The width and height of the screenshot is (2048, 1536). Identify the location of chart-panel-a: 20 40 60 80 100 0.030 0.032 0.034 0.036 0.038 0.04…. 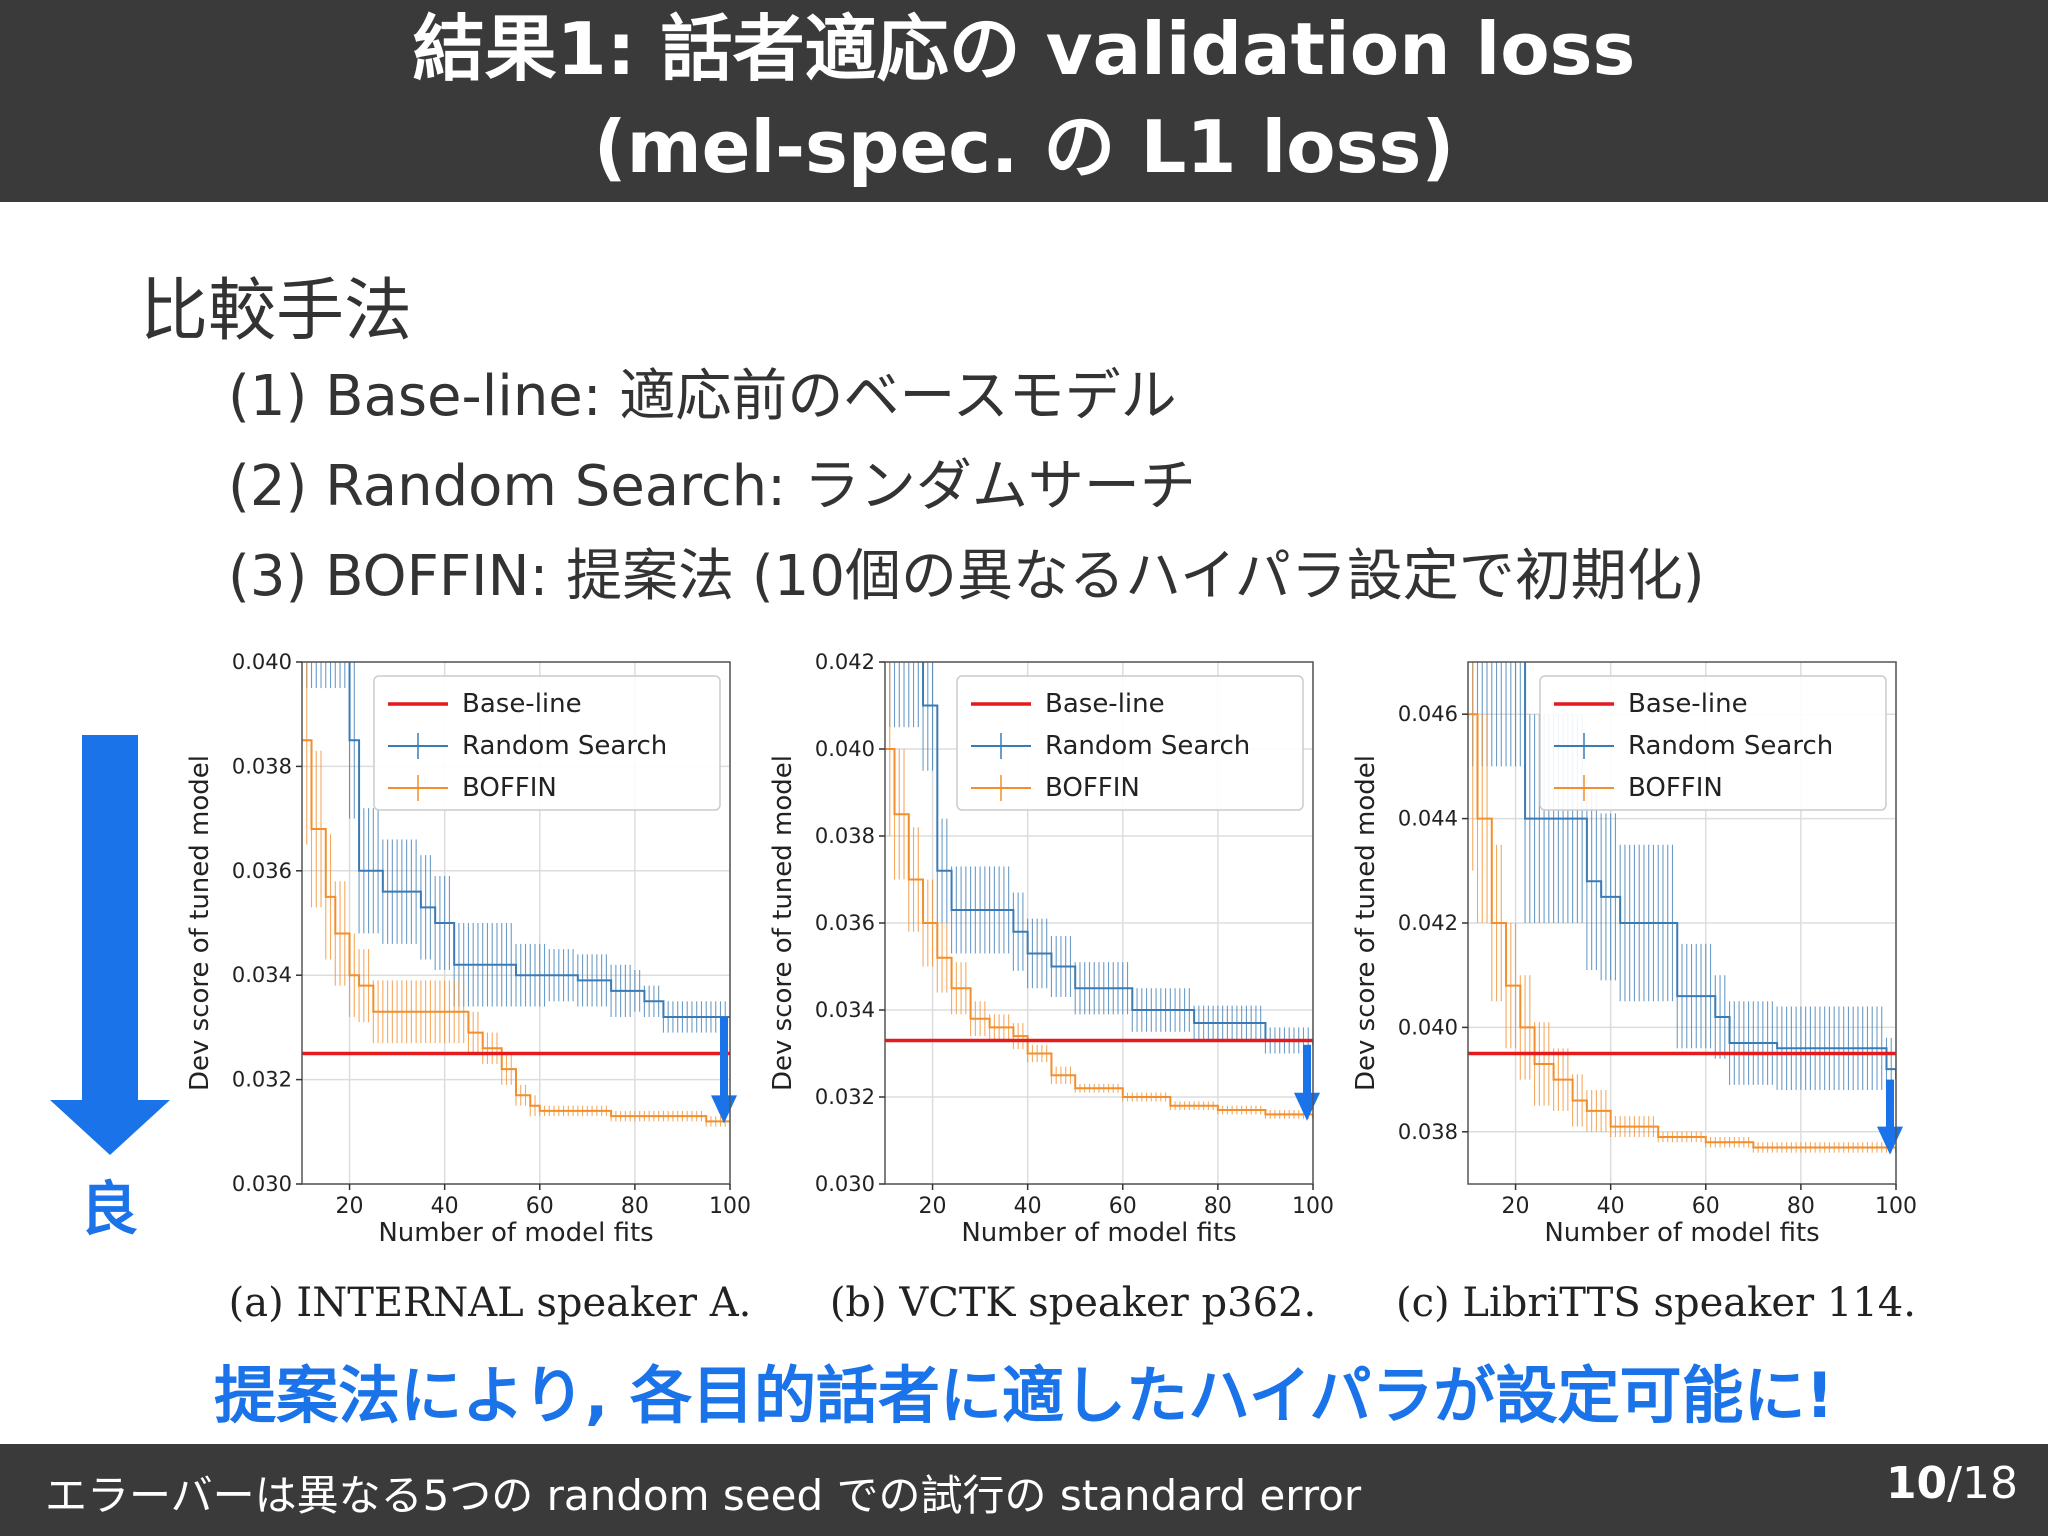
(470, 950).